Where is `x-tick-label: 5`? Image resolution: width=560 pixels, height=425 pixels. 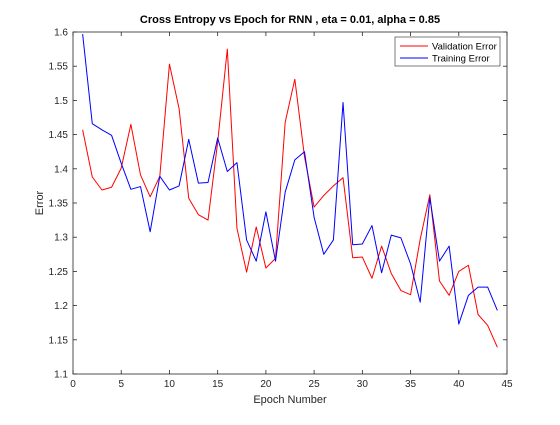
x-tick-label: 5 is located at coordinates (121, 384).